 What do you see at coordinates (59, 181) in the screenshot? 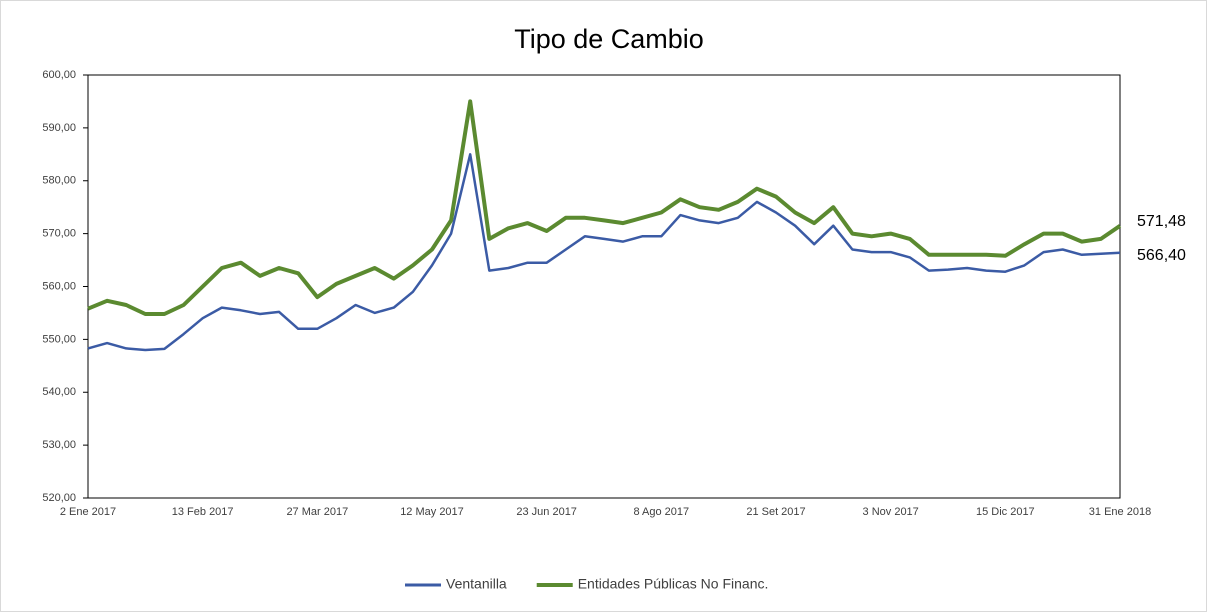
I see `y-tick-label: 580,00` at bounding box center [59, 181].